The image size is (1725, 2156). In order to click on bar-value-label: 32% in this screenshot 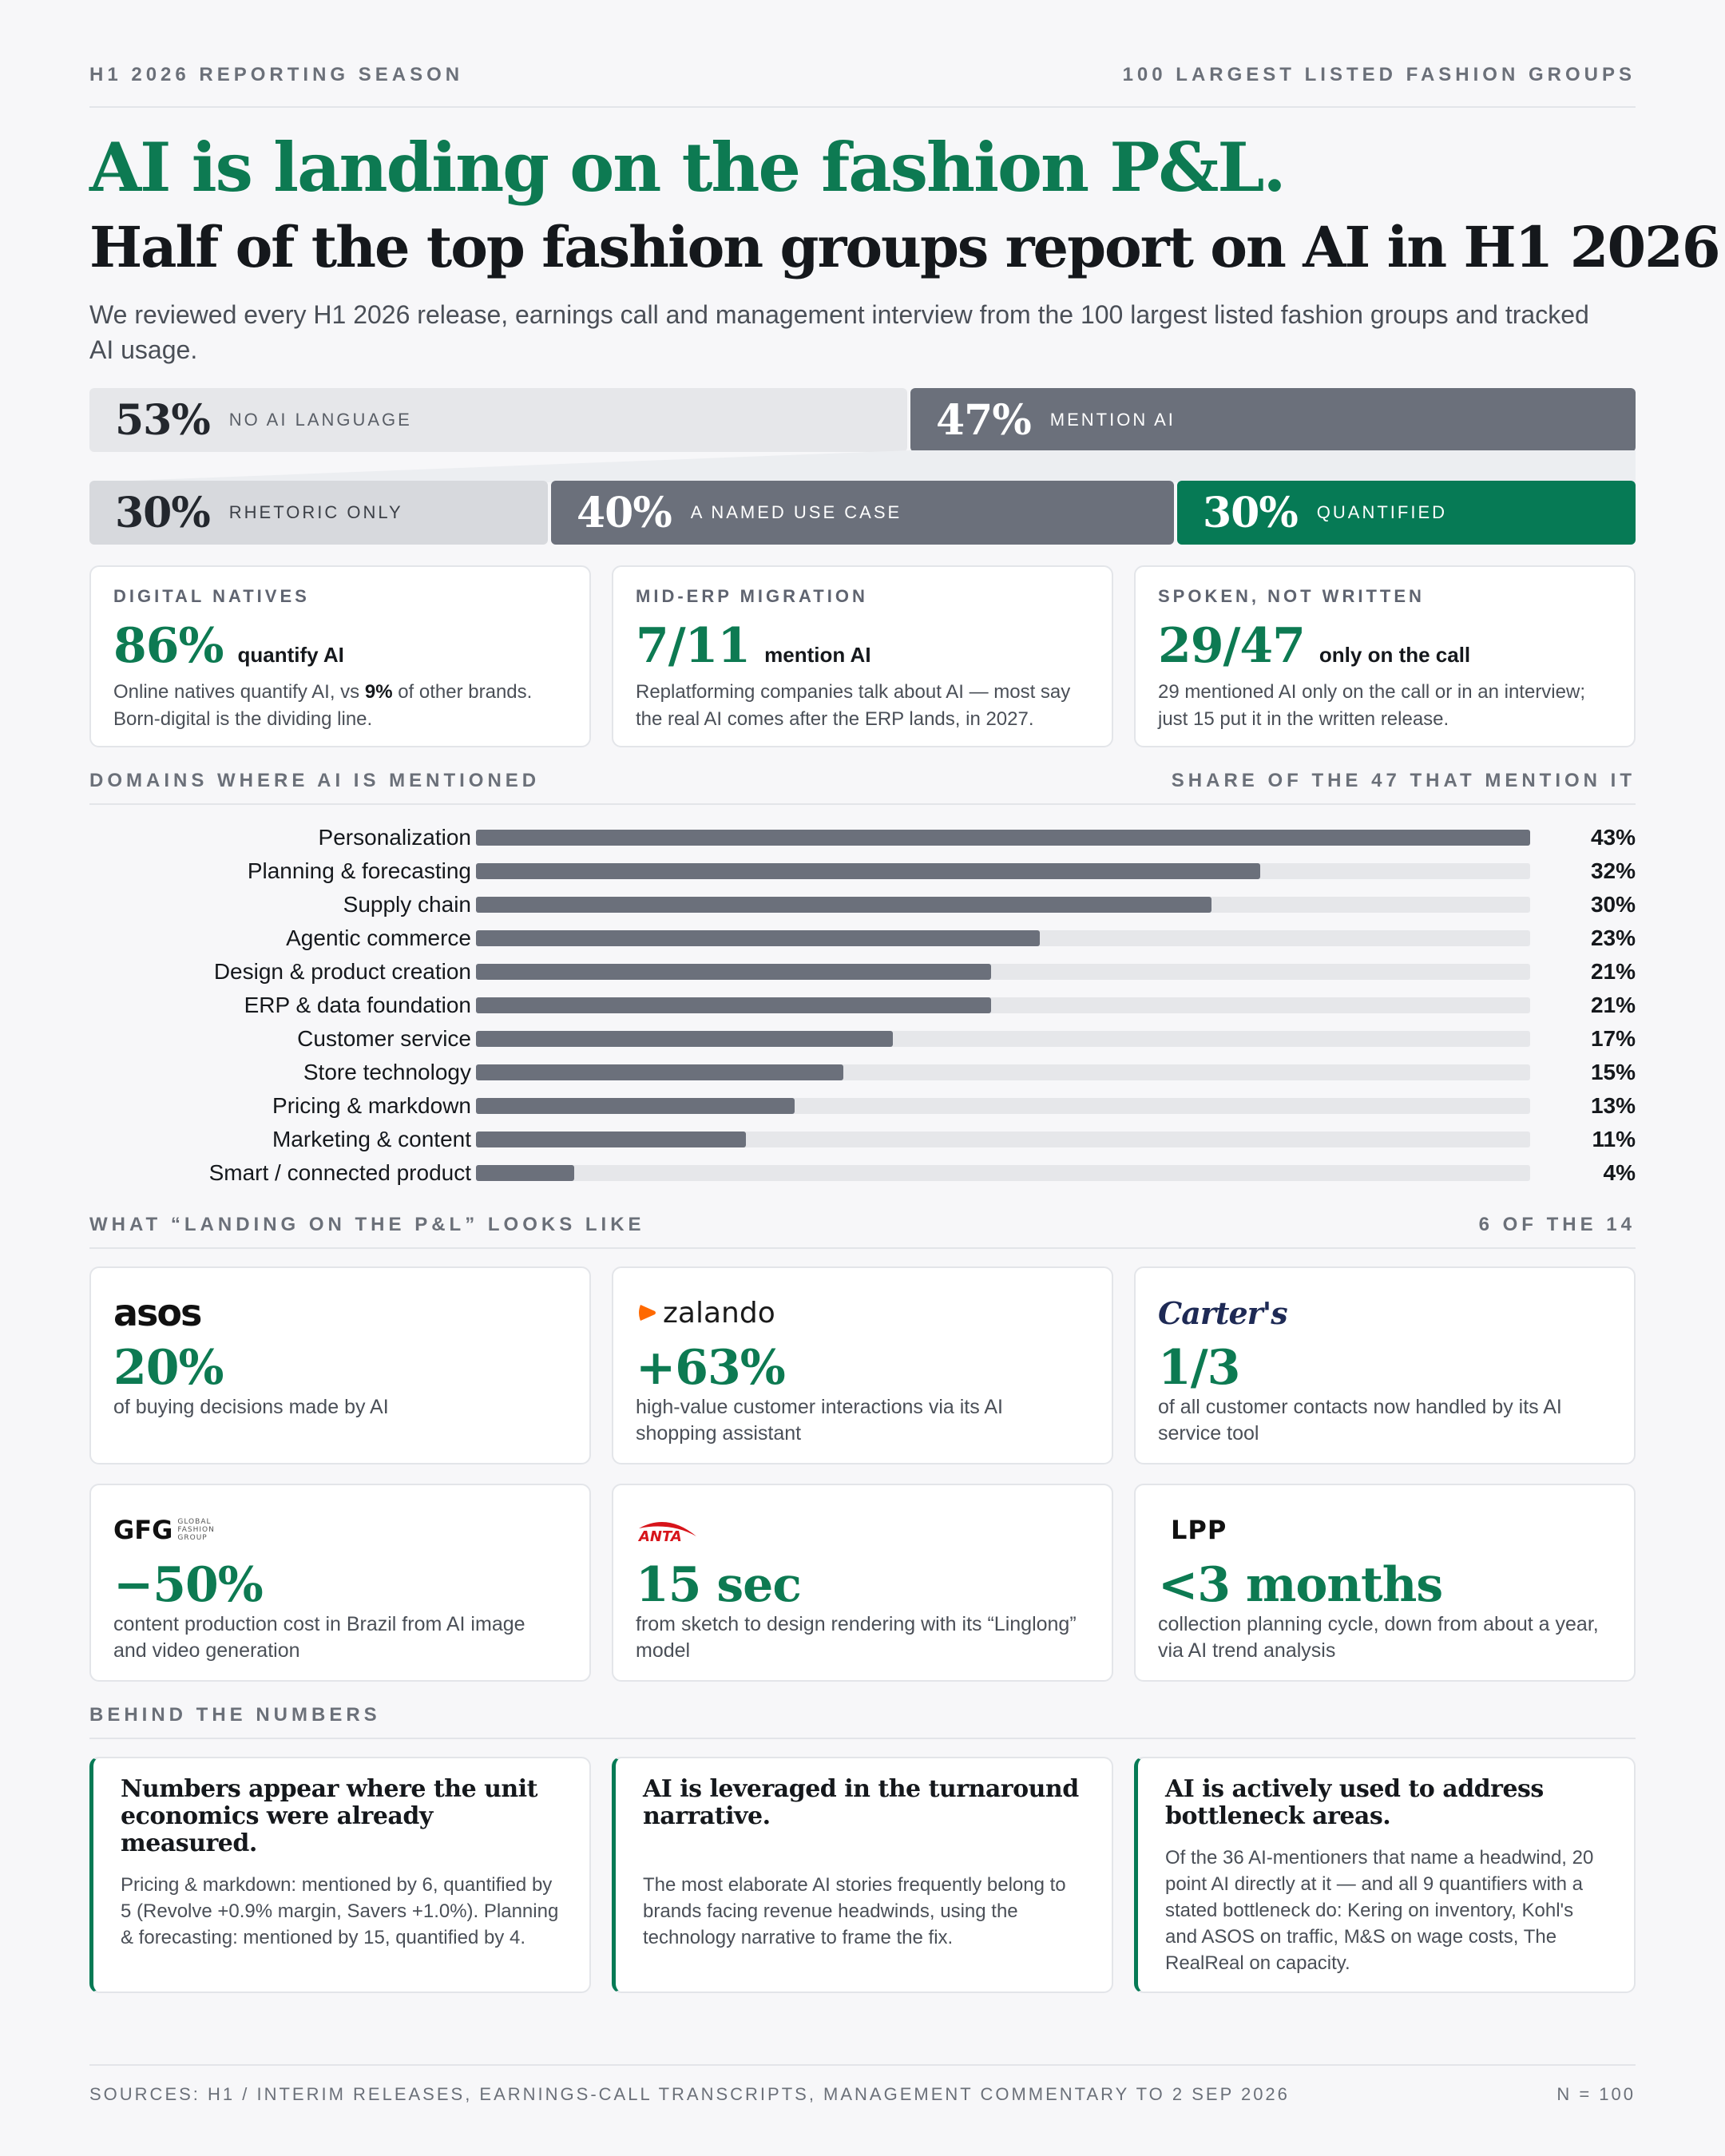, I will do `click(1613, 870)`.